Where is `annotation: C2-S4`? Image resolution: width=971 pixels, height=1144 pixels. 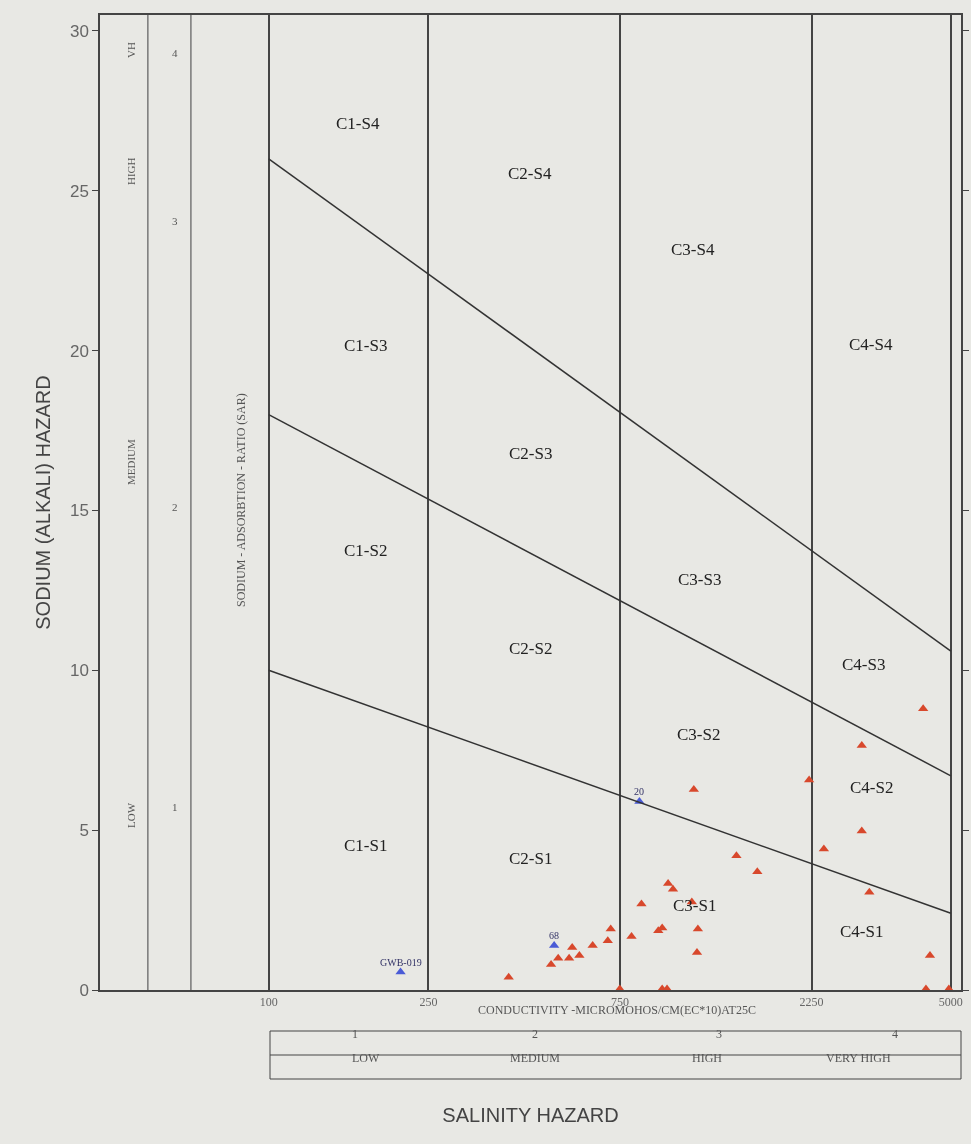
annotation: C2-S4 is located at coordinates (530, 173).